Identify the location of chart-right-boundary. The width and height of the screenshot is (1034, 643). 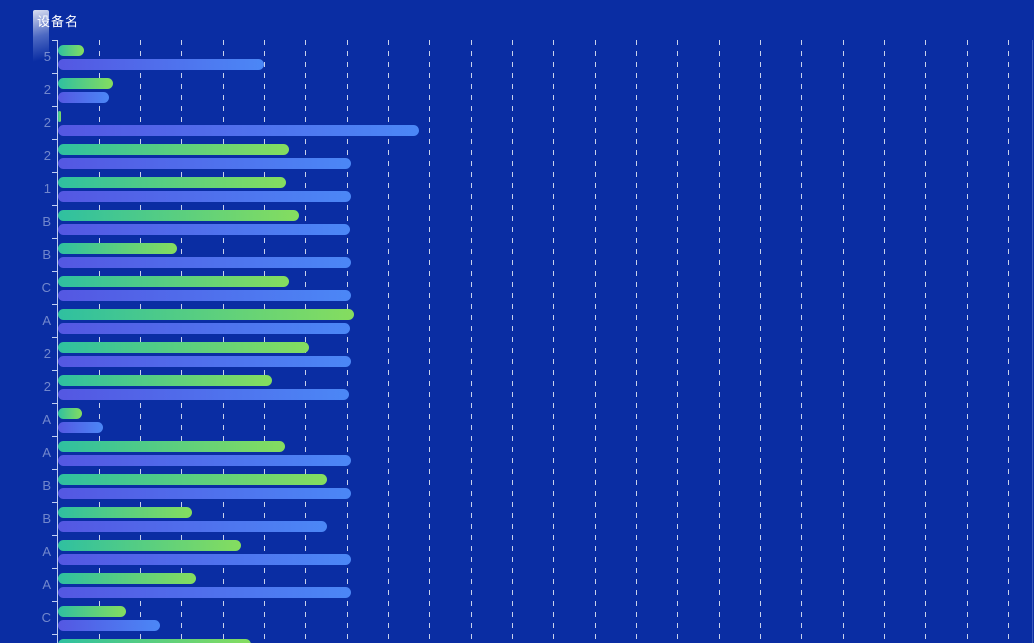
(1032, 341).